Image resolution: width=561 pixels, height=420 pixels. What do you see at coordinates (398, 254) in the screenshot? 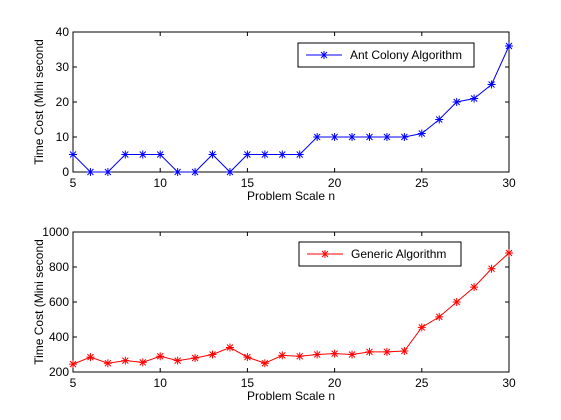
I see `legend-label: Generic Algorithm` at bounding box center [398, 254].